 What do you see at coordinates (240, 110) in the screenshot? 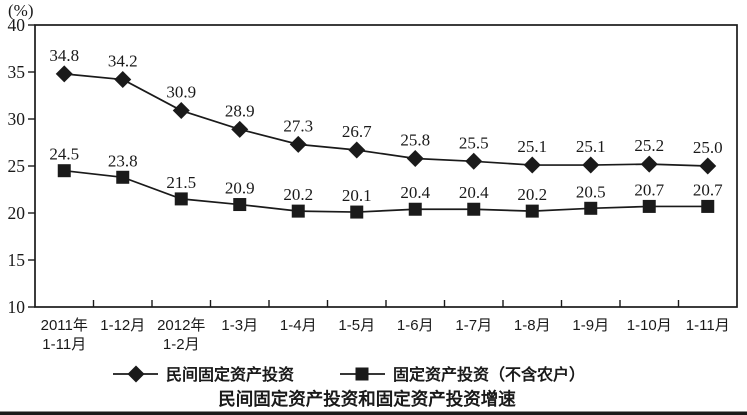
I see `data-point-label: 28.9` at bounding box center [240, 110].